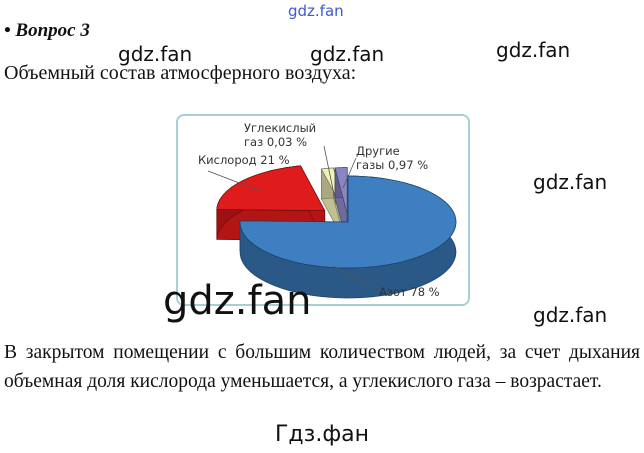  What do you see at coordinates (275, 142) in the screenshot?
I see `slice-label: газ 0,03 %` at bounding box center [275, 142].